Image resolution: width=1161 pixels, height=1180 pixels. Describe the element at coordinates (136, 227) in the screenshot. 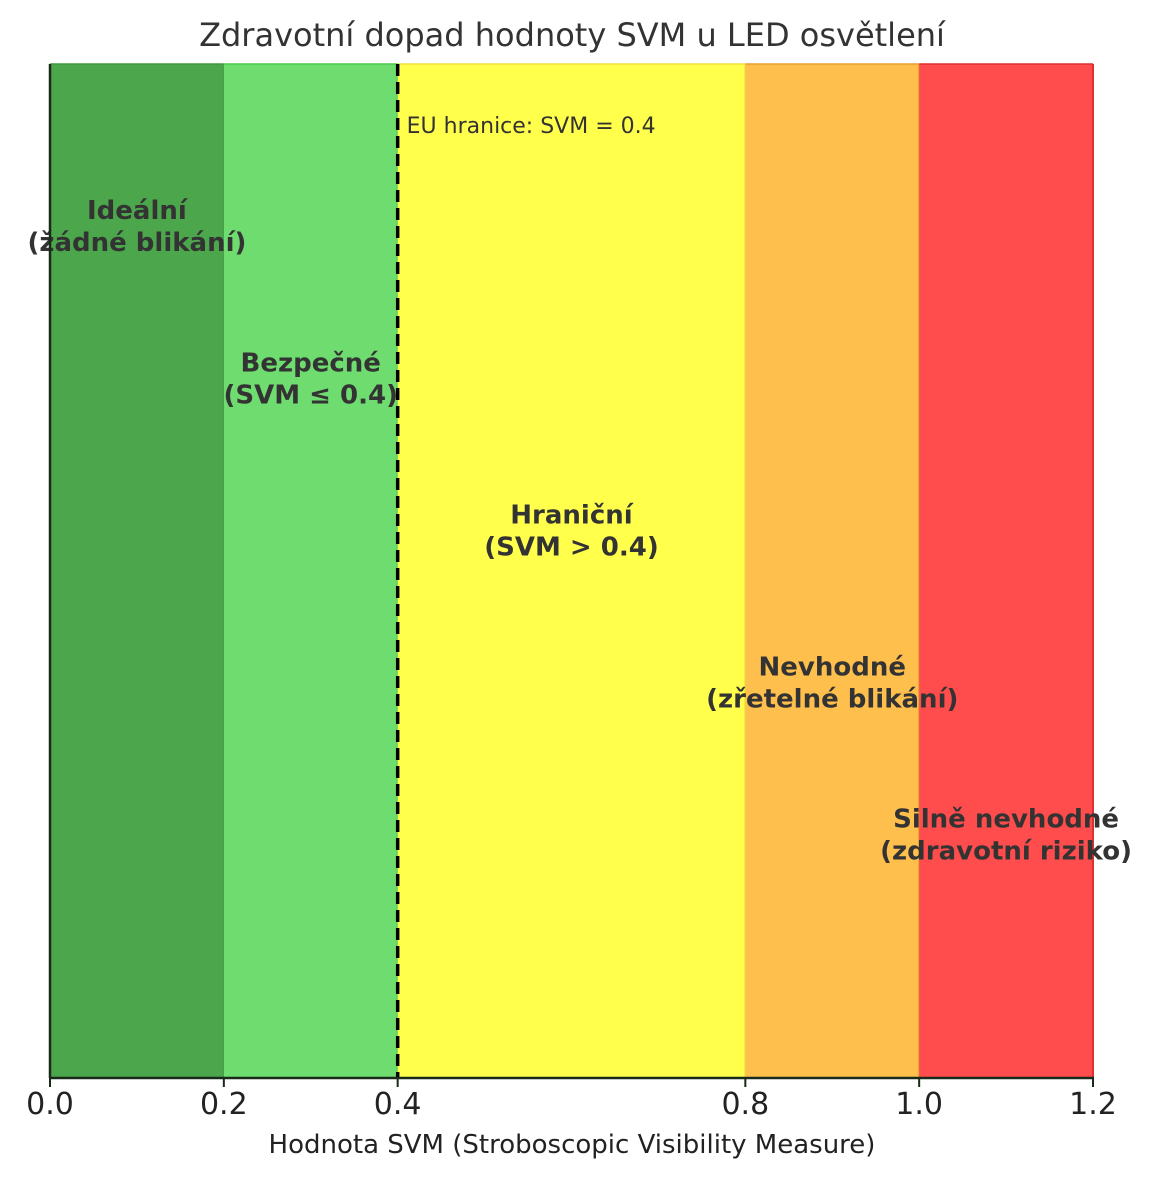

I see `zone-label-1: Ideální (žádné blikání)` at that location.